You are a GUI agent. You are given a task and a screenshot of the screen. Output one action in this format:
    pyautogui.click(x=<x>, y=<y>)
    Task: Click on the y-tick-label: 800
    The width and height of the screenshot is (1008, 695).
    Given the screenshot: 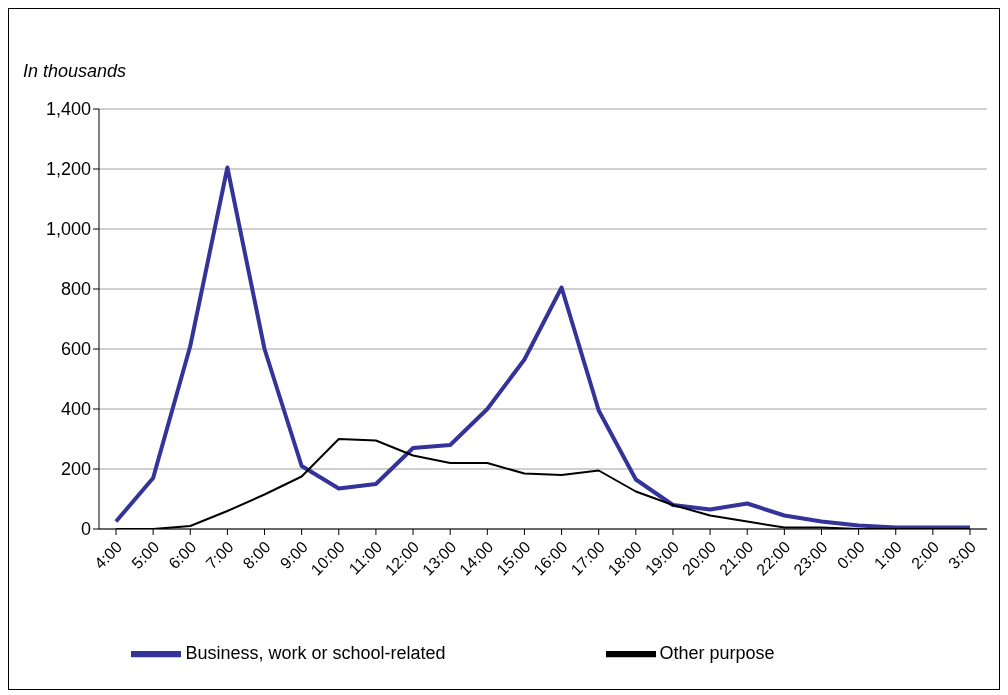 What is the action you would take?
    pyautogui.click(x=75, y=289)
    